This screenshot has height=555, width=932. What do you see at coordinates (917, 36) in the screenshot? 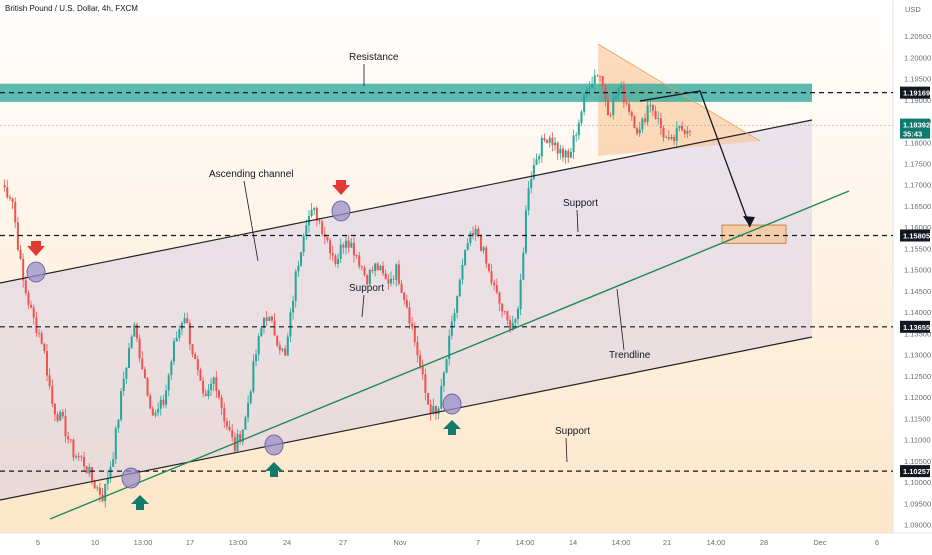
I see `price-tick-label: 1.20500` at bounding box center [917, 36].